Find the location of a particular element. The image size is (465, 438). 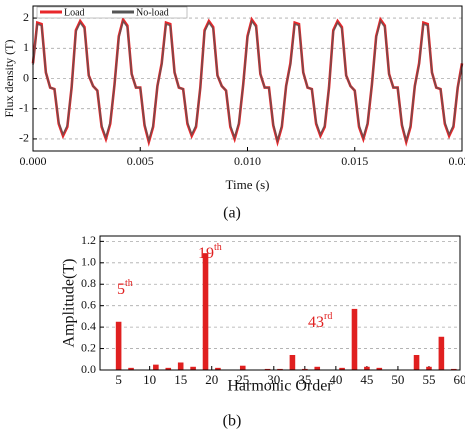

x-axis-label: Harmonic Order is located at coordinates (280, 386).